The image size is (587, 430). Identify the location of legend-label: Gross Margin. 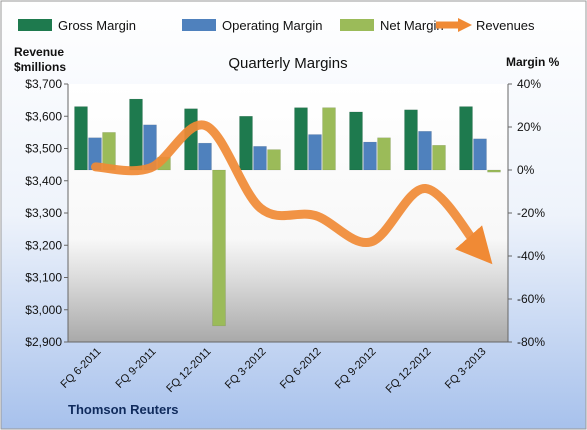
(97, 25).